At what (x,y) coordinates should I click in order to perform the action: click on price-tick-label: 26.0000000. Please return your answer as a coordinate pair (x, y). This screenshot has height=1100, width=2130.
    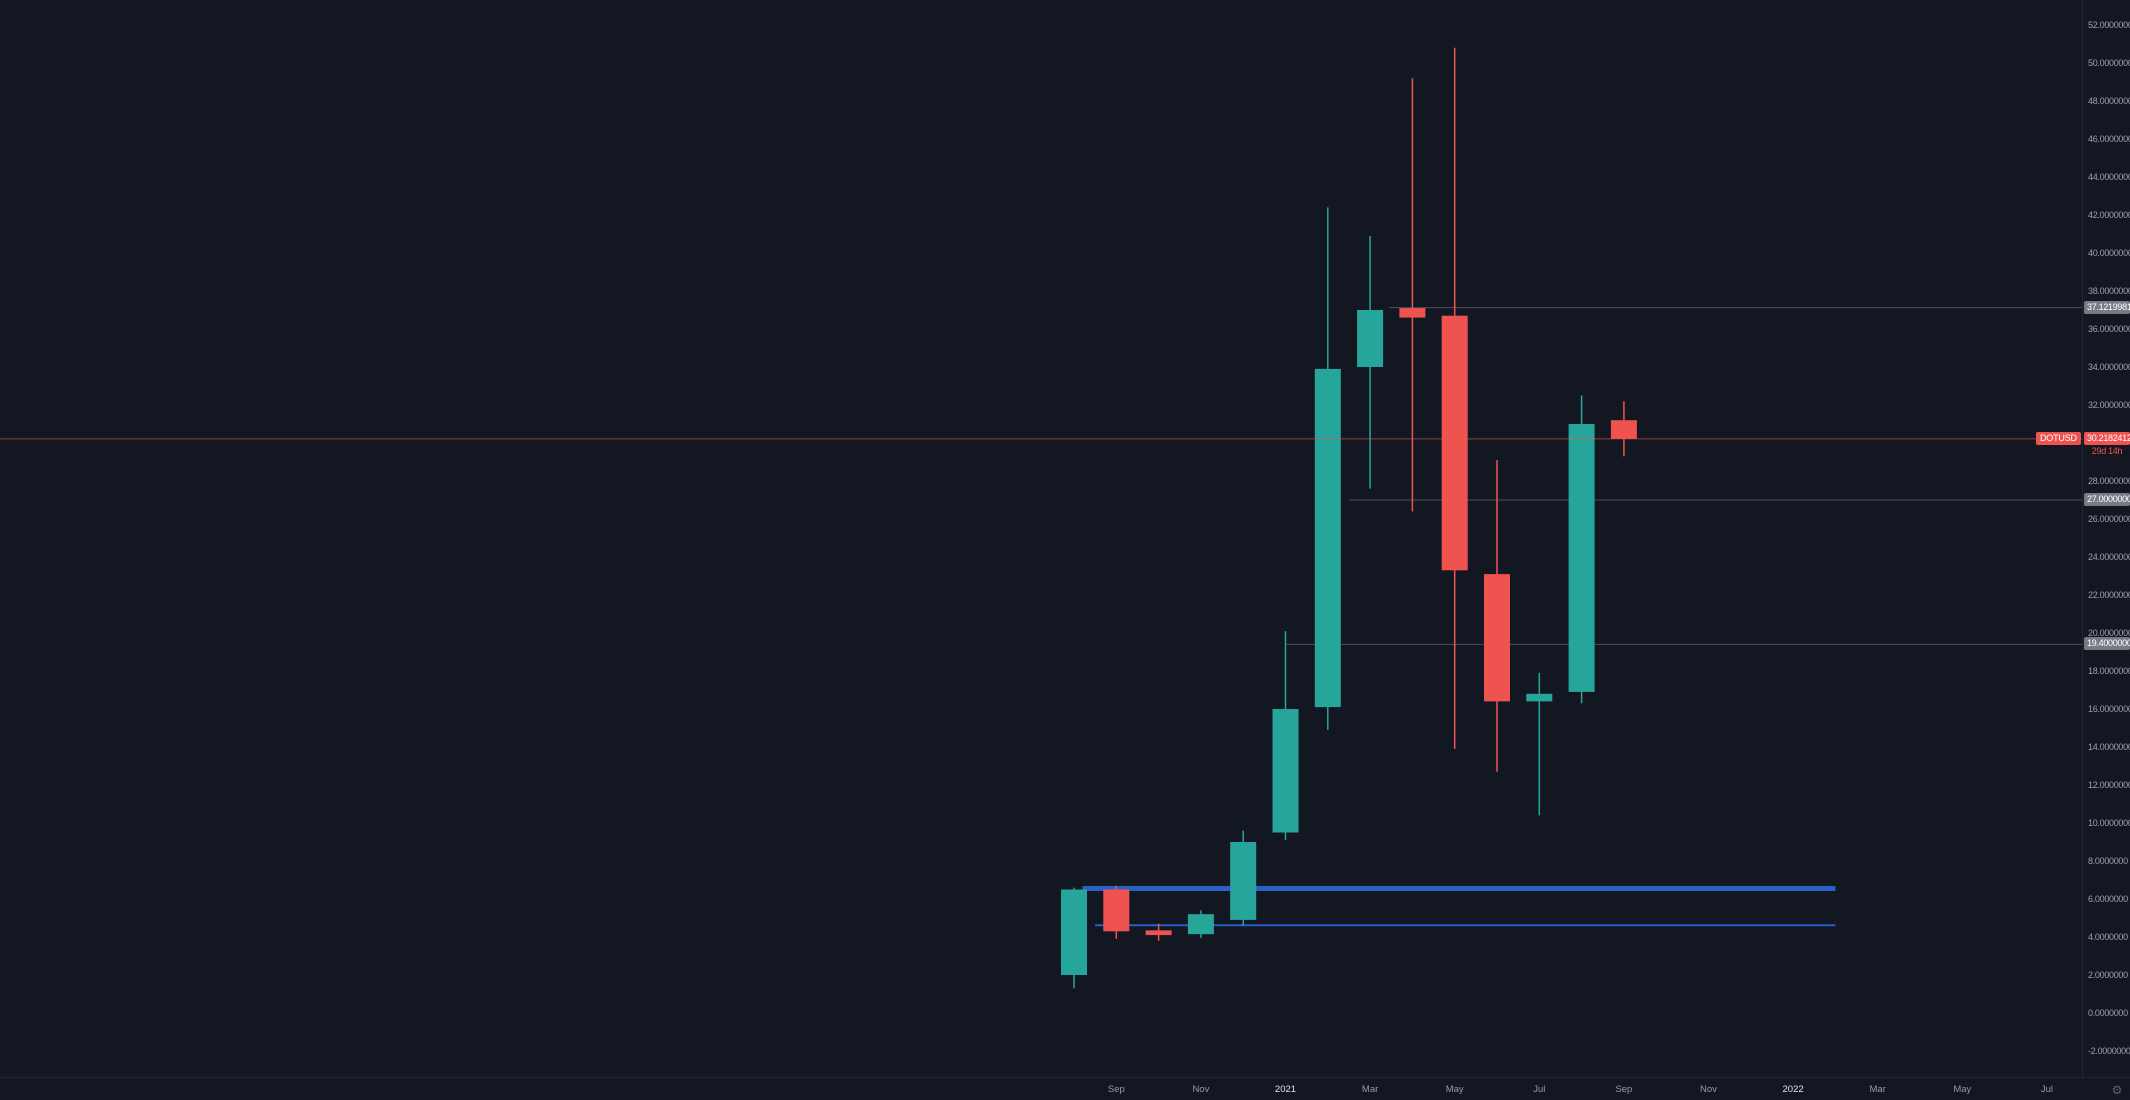
    Looking at the image, I should click on (2109, 519).